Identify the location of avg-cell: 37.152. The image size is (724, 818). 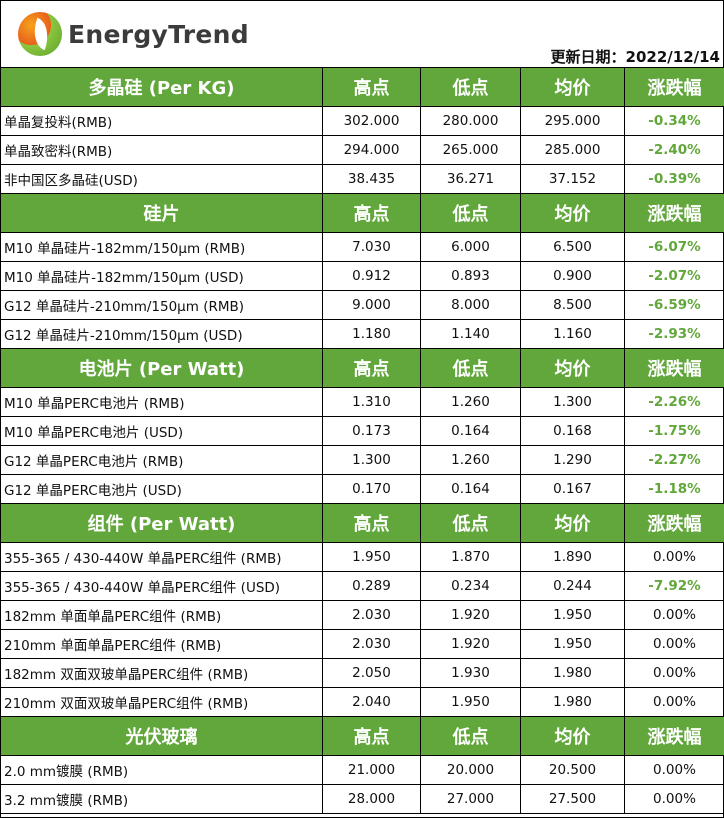
(572, 179).